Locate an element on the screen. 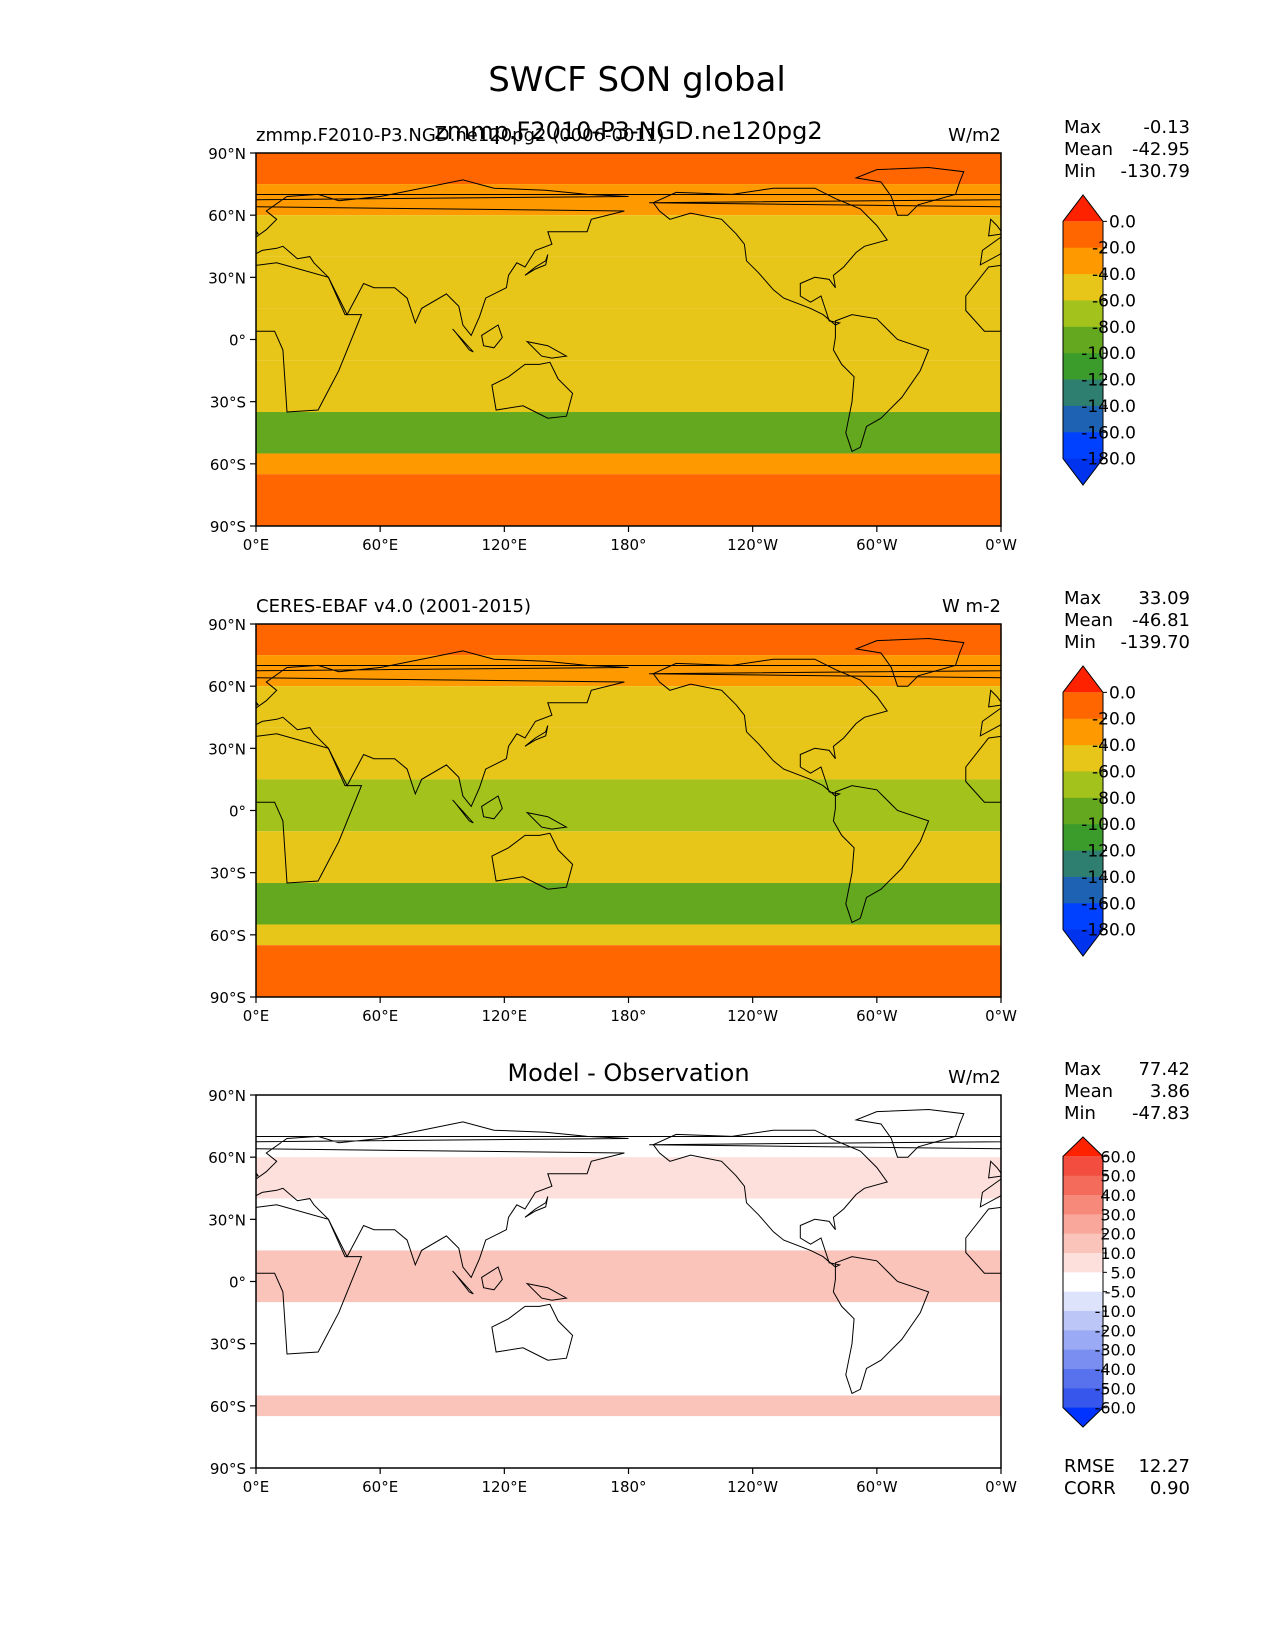 The height and width of the screenshot is (1650, 1275). colorbar-label: 20.0 is located at coordinates (1118, 1234).